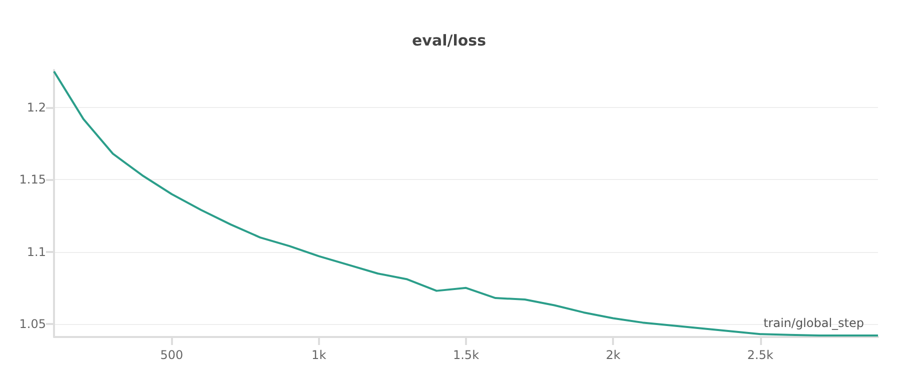 The image size is (898, 378). What do you see at coordinates (36, 251) in the screenshot?
I see `y-tick-label: 1.1` at bounding box center [36, 251].